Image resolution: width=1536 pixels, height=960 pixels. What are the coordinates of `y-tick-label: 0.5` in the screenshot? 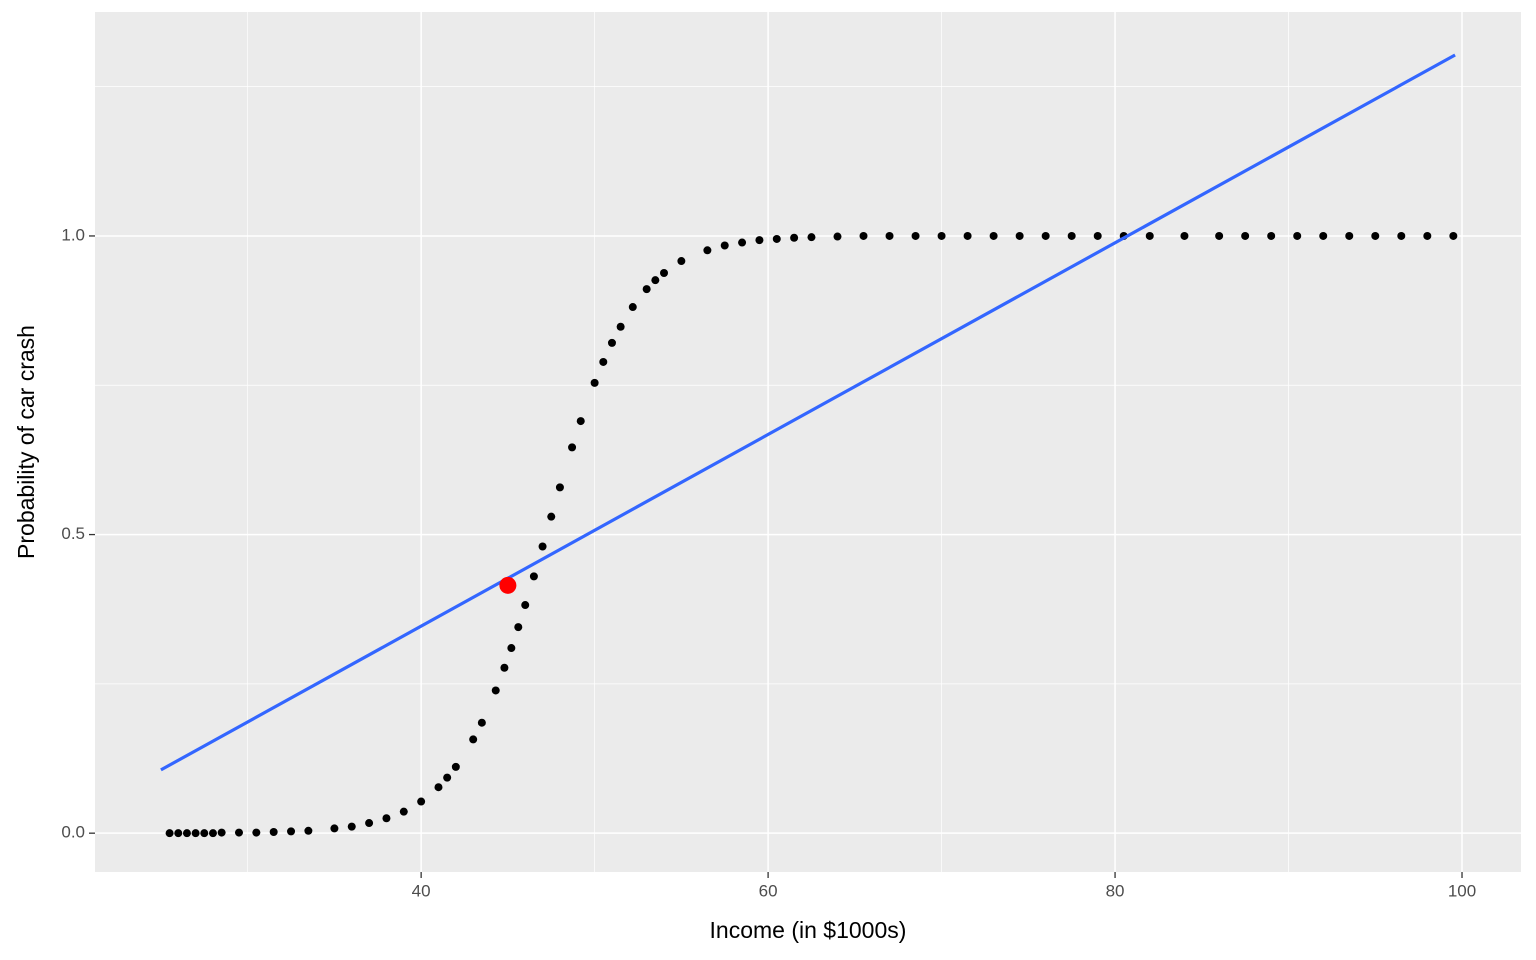 It's located at (73, 533).